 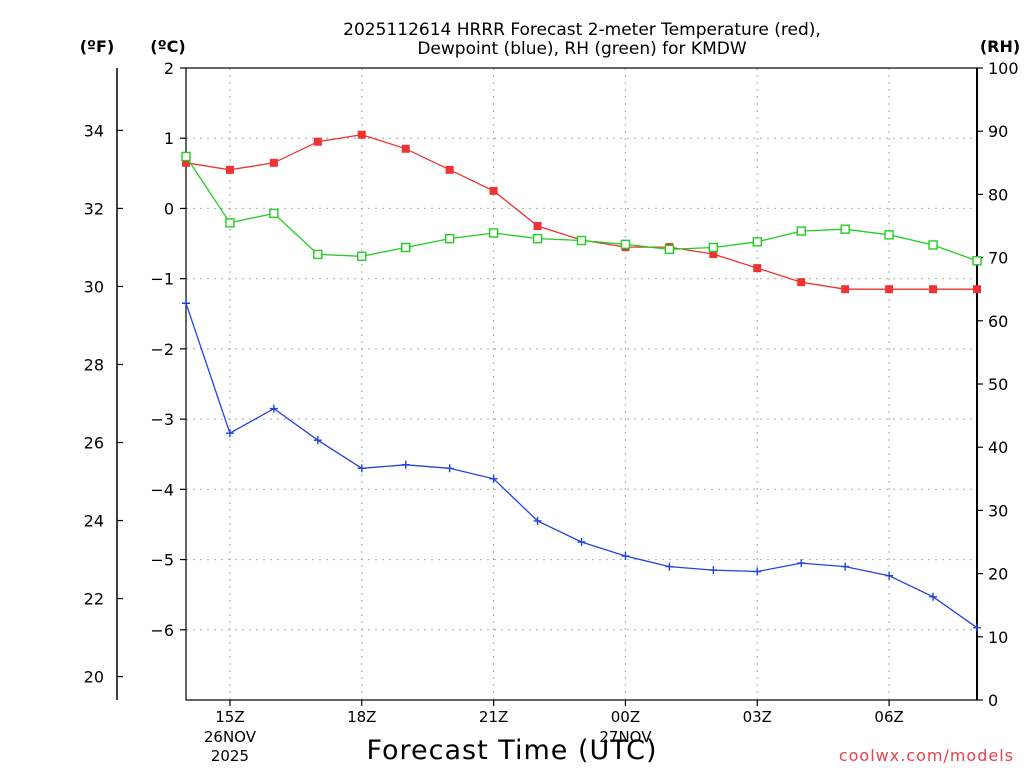 What do you see at coordinates (94, 130) in the screenshot?
I see `fahrenheit-tick-label: 34` at bounding box center [94, 130].